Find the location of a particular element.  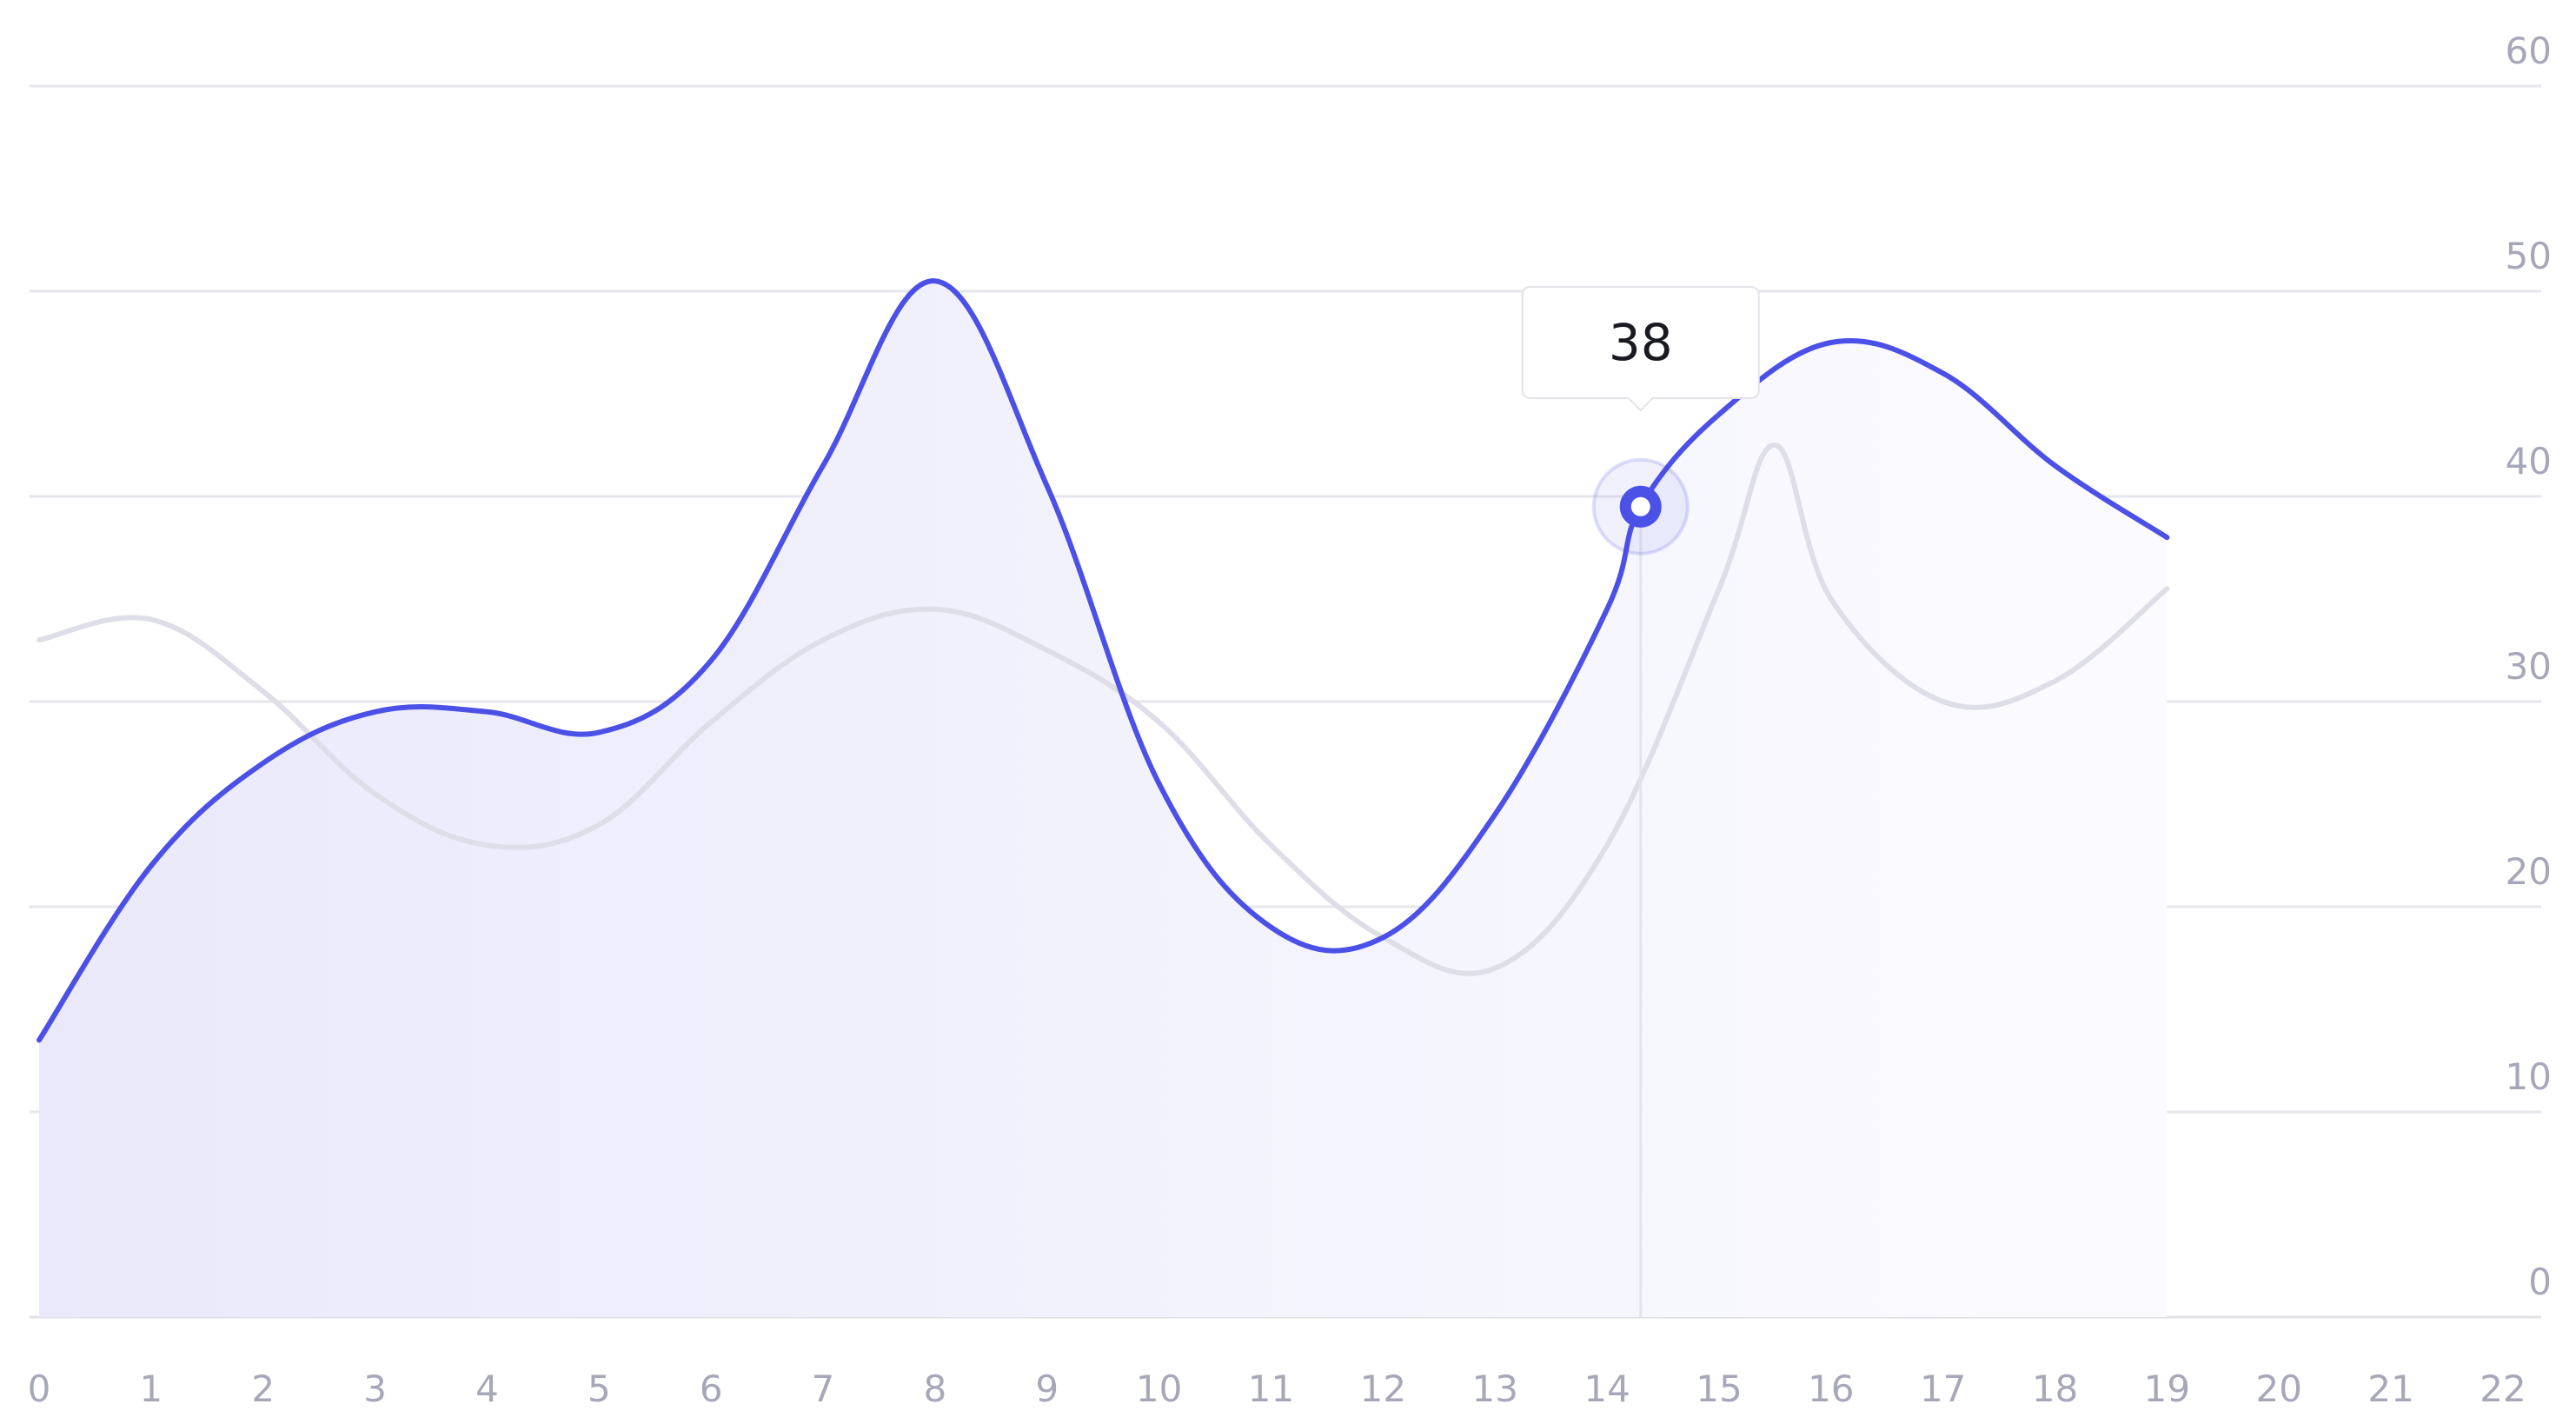

tooltip: 38 is located at coordinates (1640, 349).